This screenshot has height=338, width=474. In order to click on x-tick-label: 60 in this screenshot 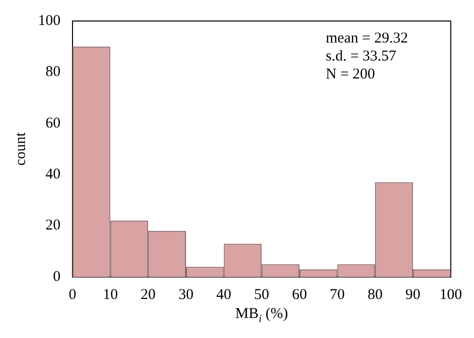, I will do `click(299, 294)`.